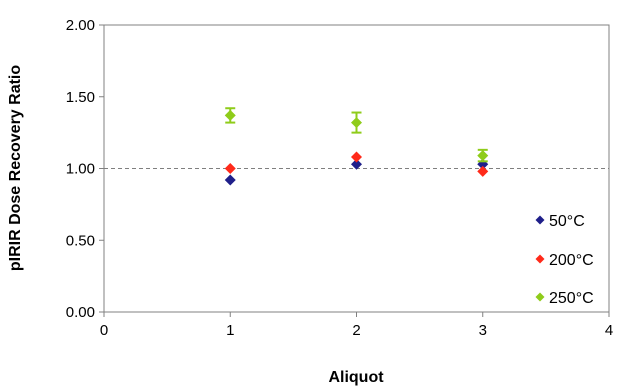 This screenshot has height=387, width=619. Describe the element at coordinates (571, 298) in the screenshot. I see `legend-label: 250°C` at that location.